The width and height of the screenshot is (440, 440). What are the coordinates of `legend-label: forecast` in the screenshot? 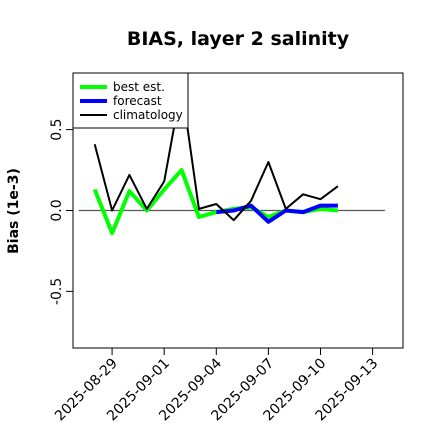 It's located at (137, 101).